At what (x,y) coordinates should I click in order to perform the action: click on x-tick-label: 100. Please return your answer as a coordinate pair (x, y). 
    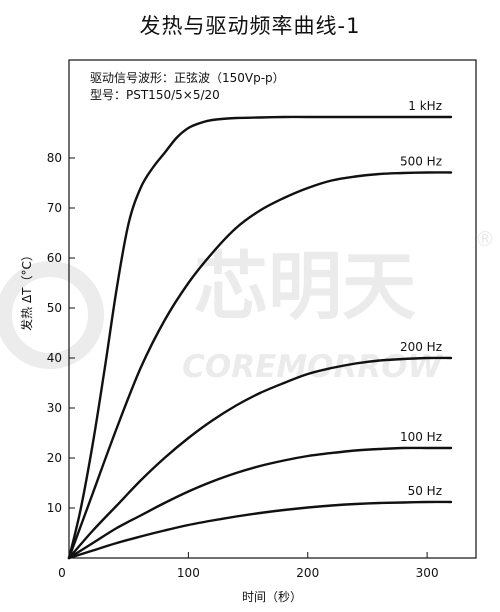
    Looking at the image, I should click on (188, 573).